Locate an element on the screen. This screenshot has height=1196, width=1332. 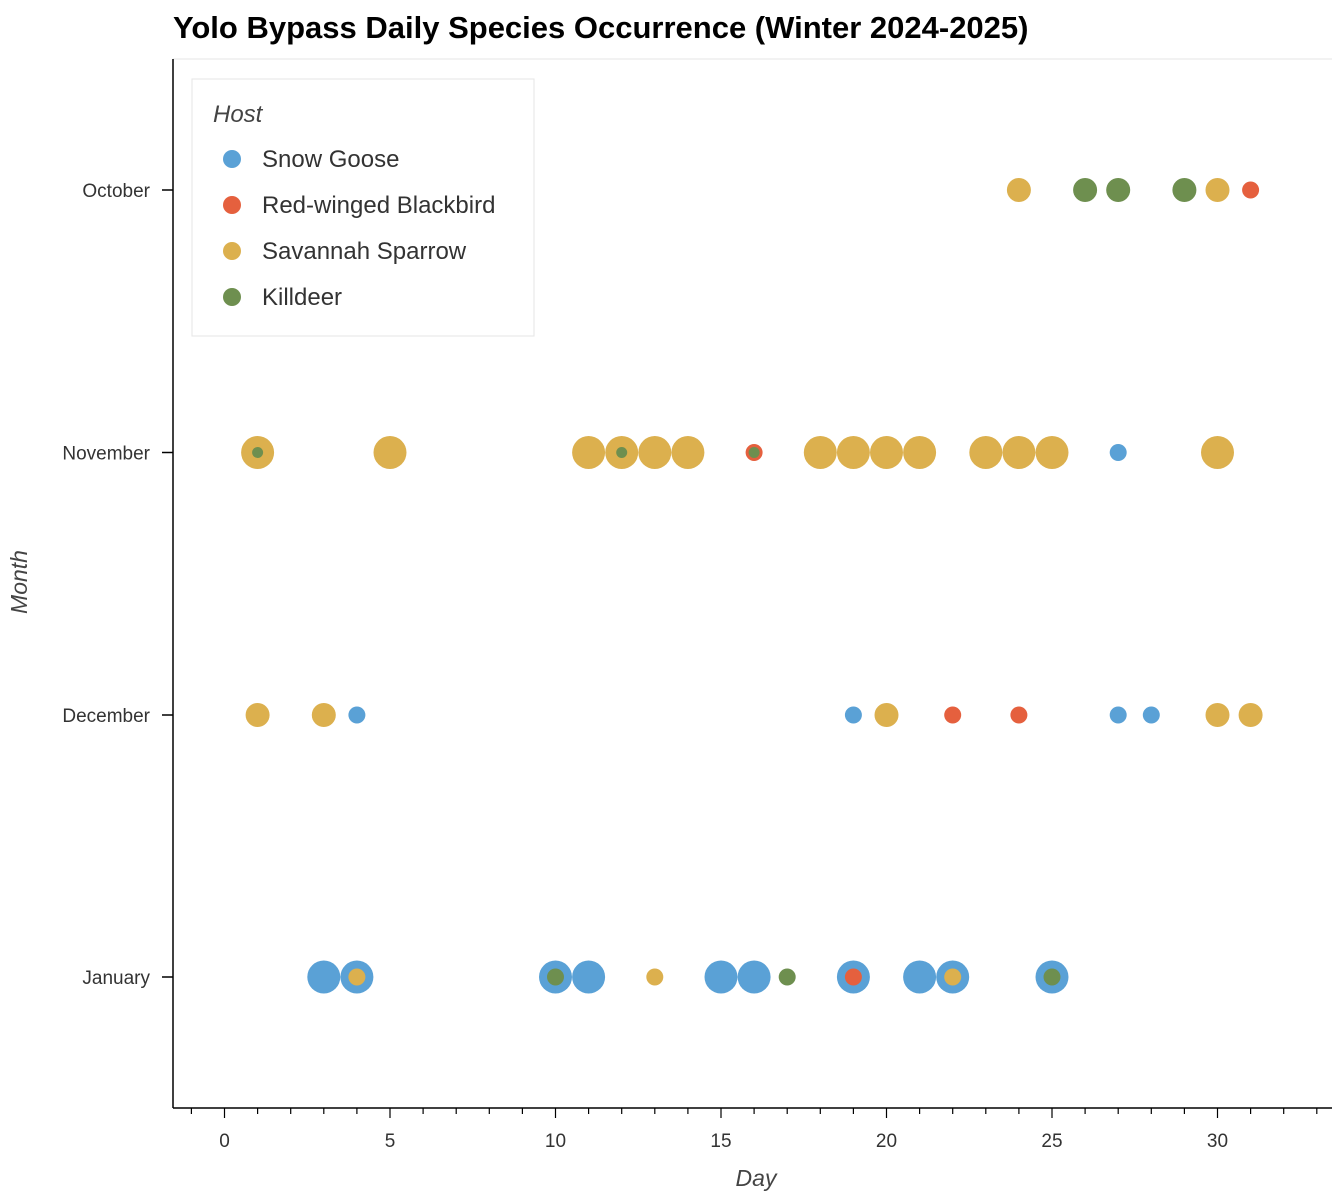
y-tick-label-january: January is located at coordinates (116, 978).